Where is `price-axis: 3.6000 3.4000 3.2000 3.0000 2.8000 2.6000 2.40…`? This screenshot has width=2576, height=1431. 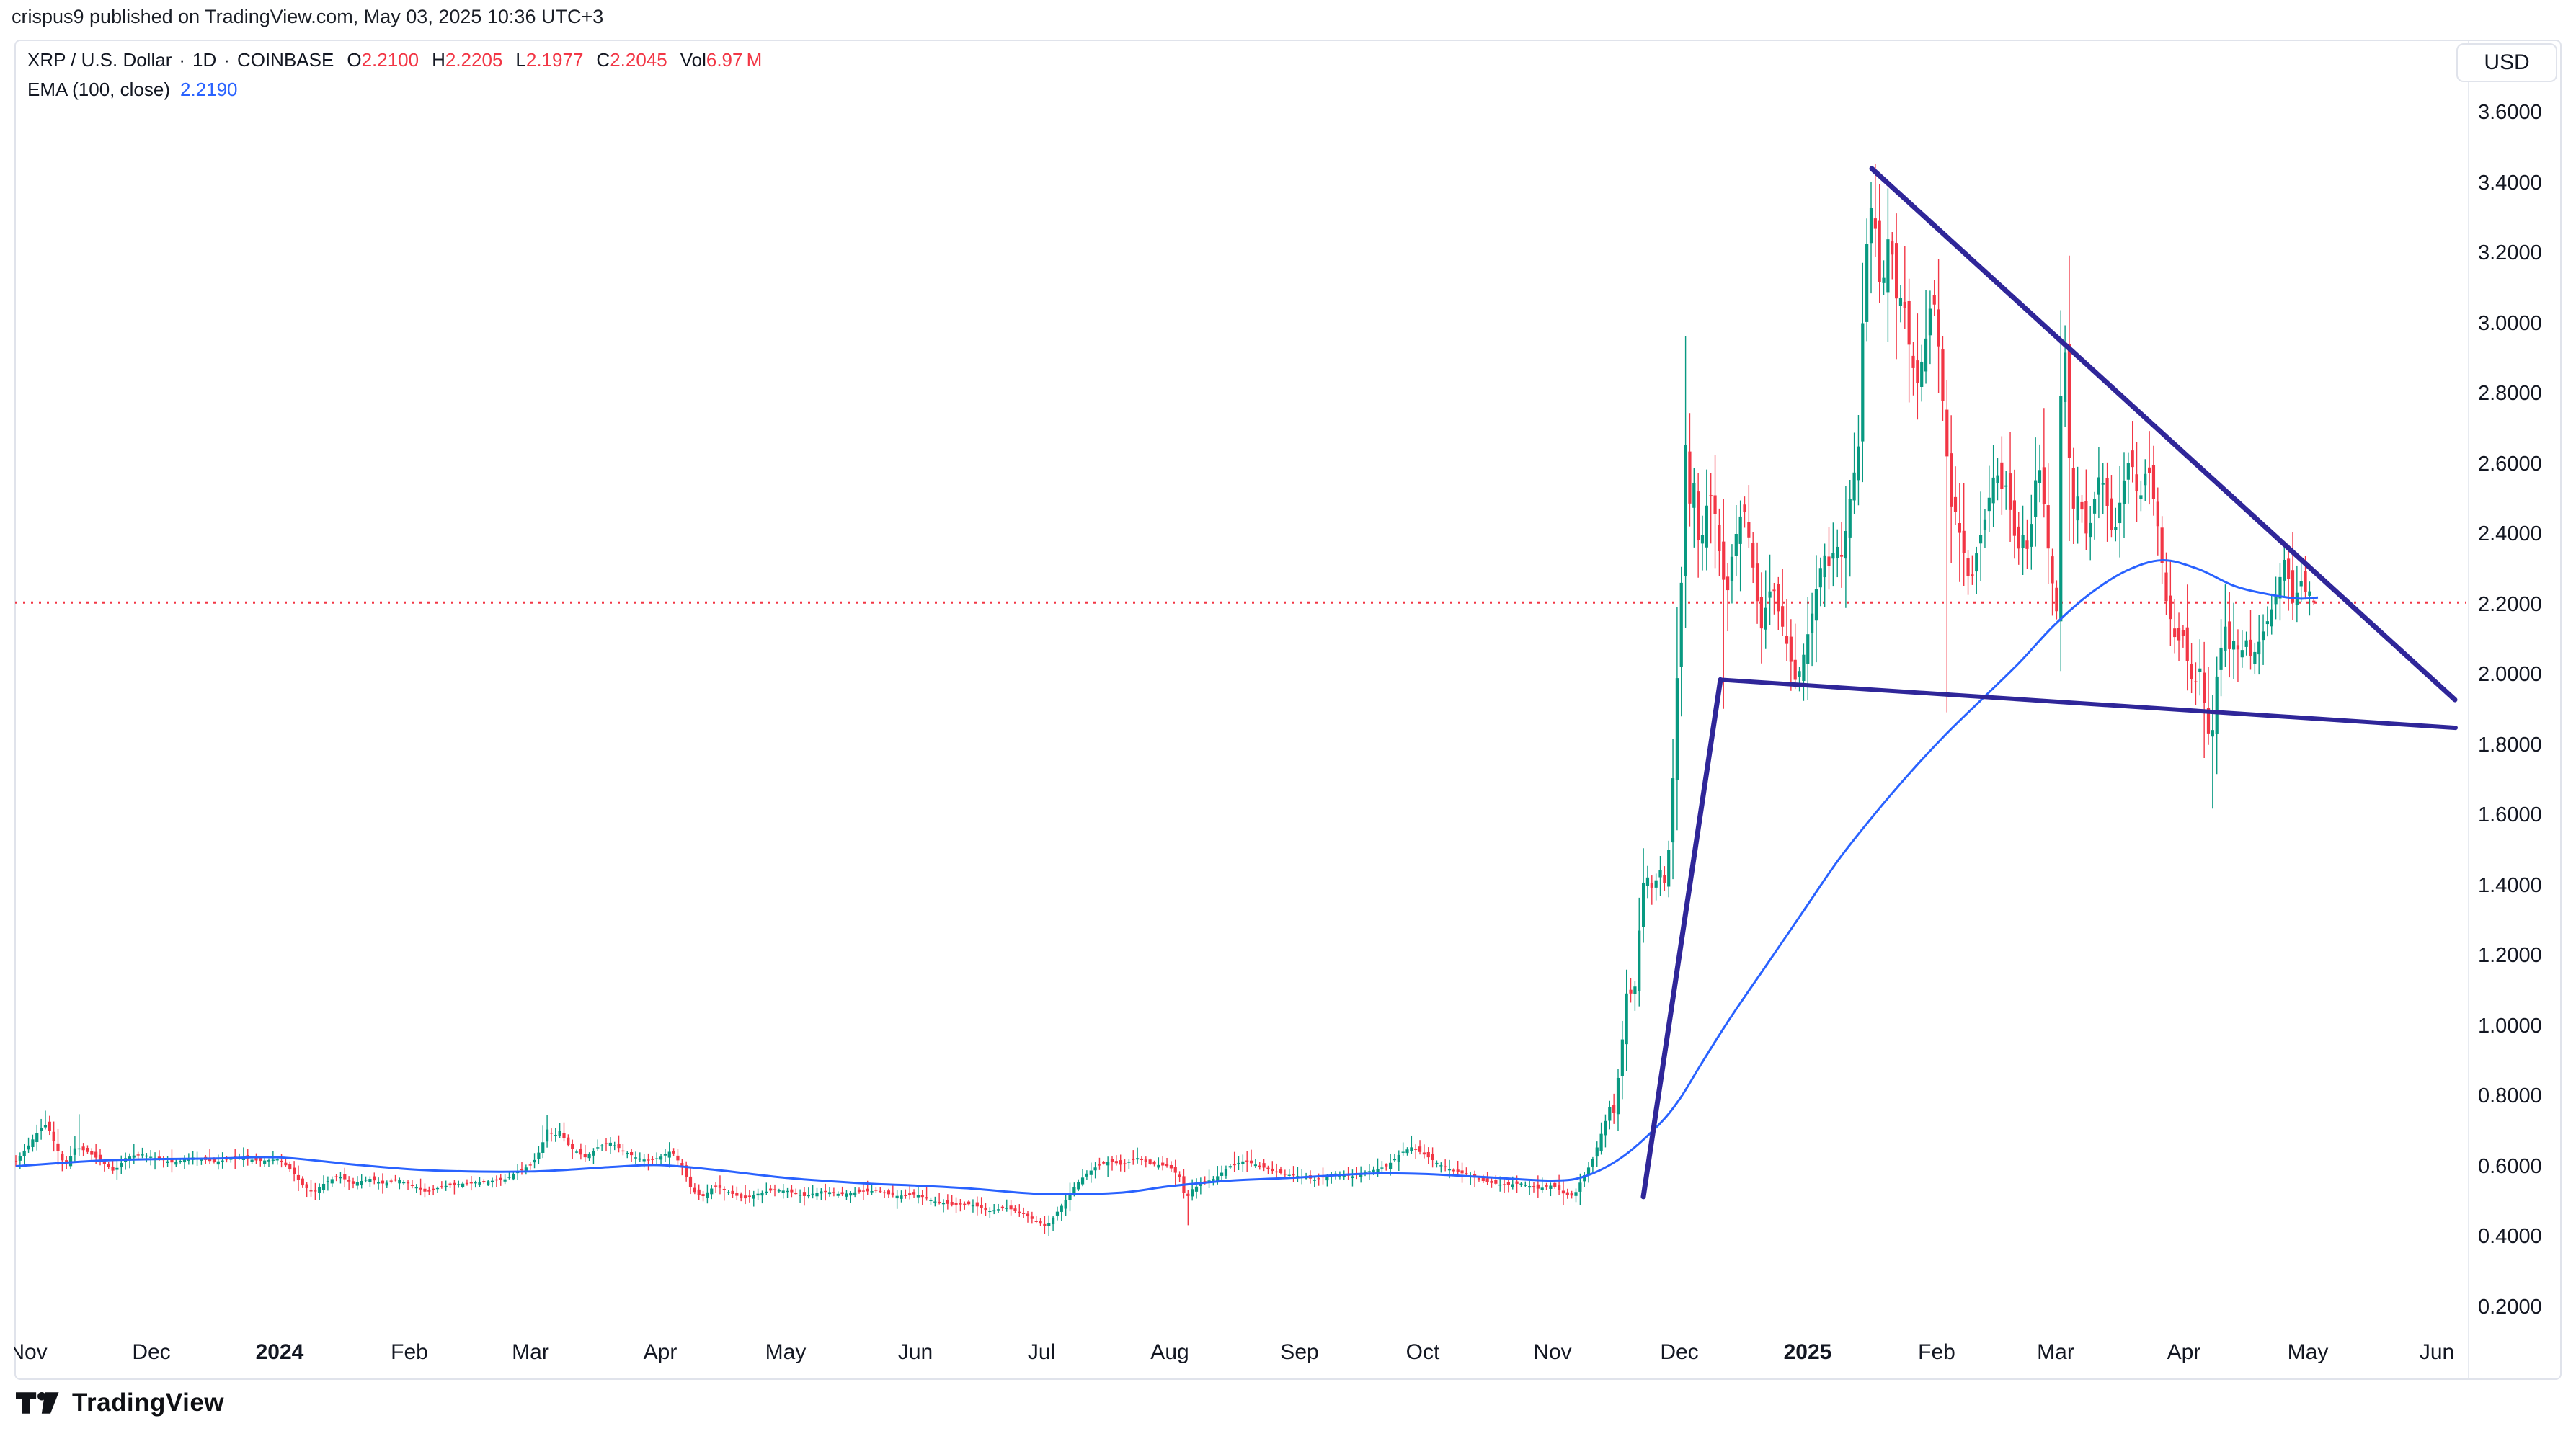
price-axis: 3.6000 3.4000 3.2000 3.0000 2.8000 2.6000 2.40… is located at coordinates (2522, 710).